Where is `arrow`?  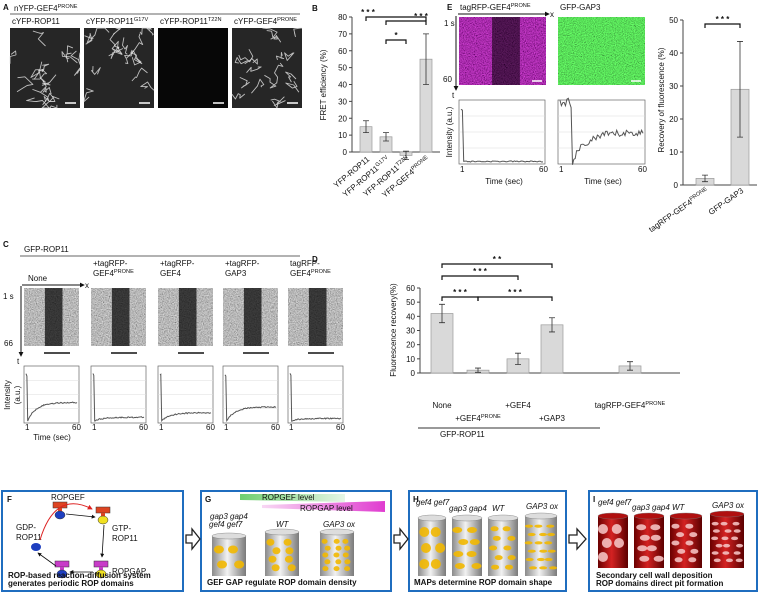 arrow is located at coordinates (401, 539).